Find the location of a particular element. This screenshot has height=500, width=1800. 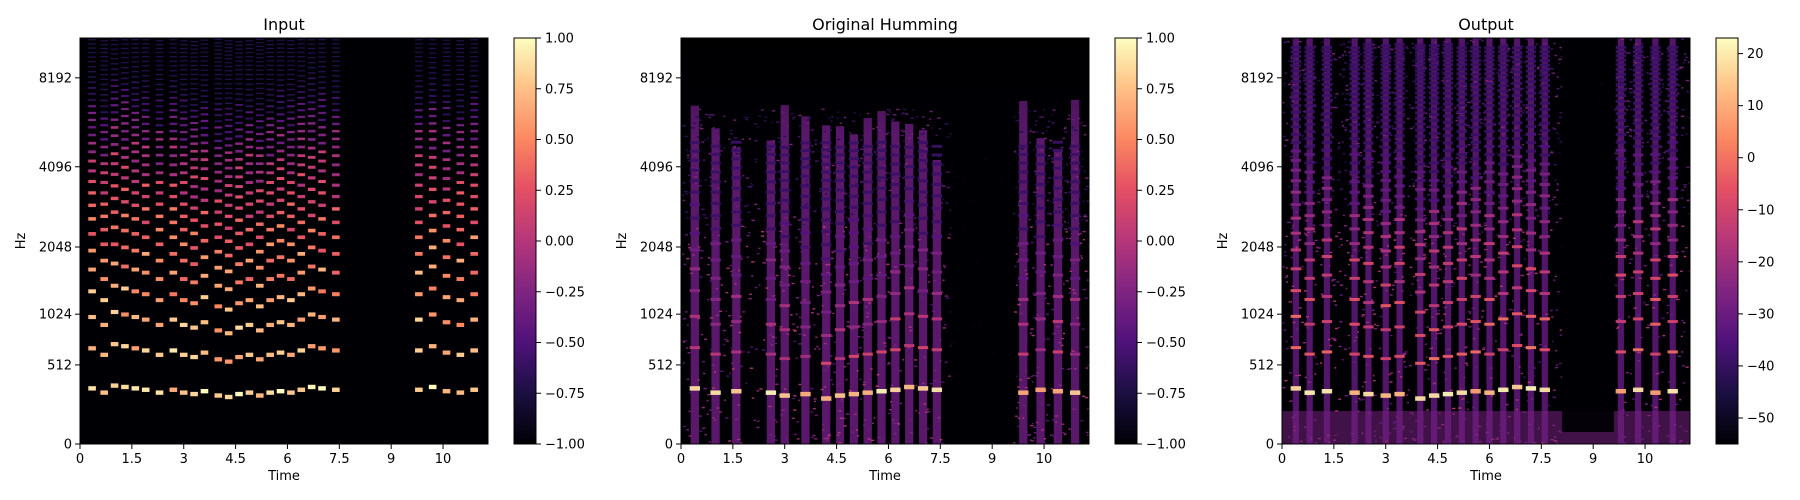

colorbar-tick-label: 0.00 is located at coordinates (559, 242).